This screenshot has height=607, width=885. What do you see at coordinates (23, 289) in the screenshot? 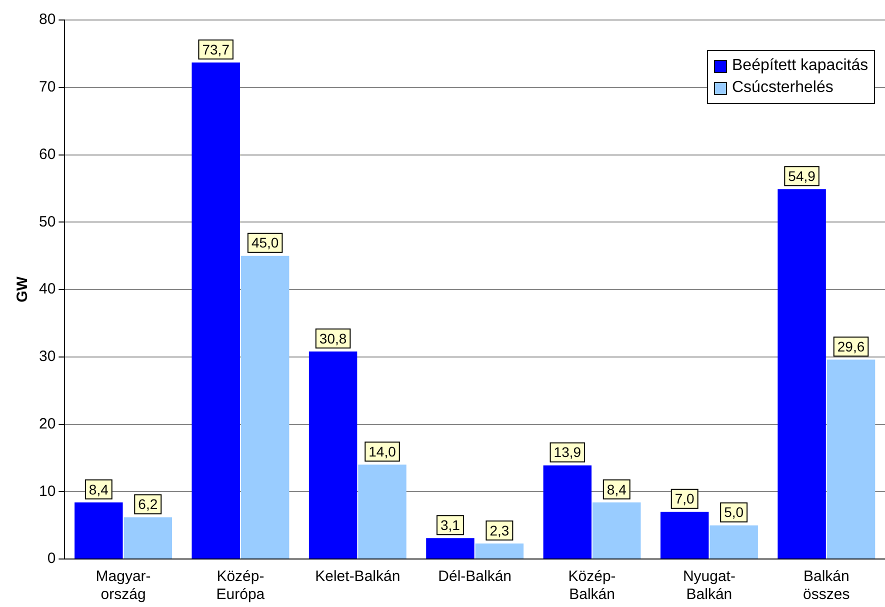
I see `y-axis-title: GW` at bounding box center [23, 289].